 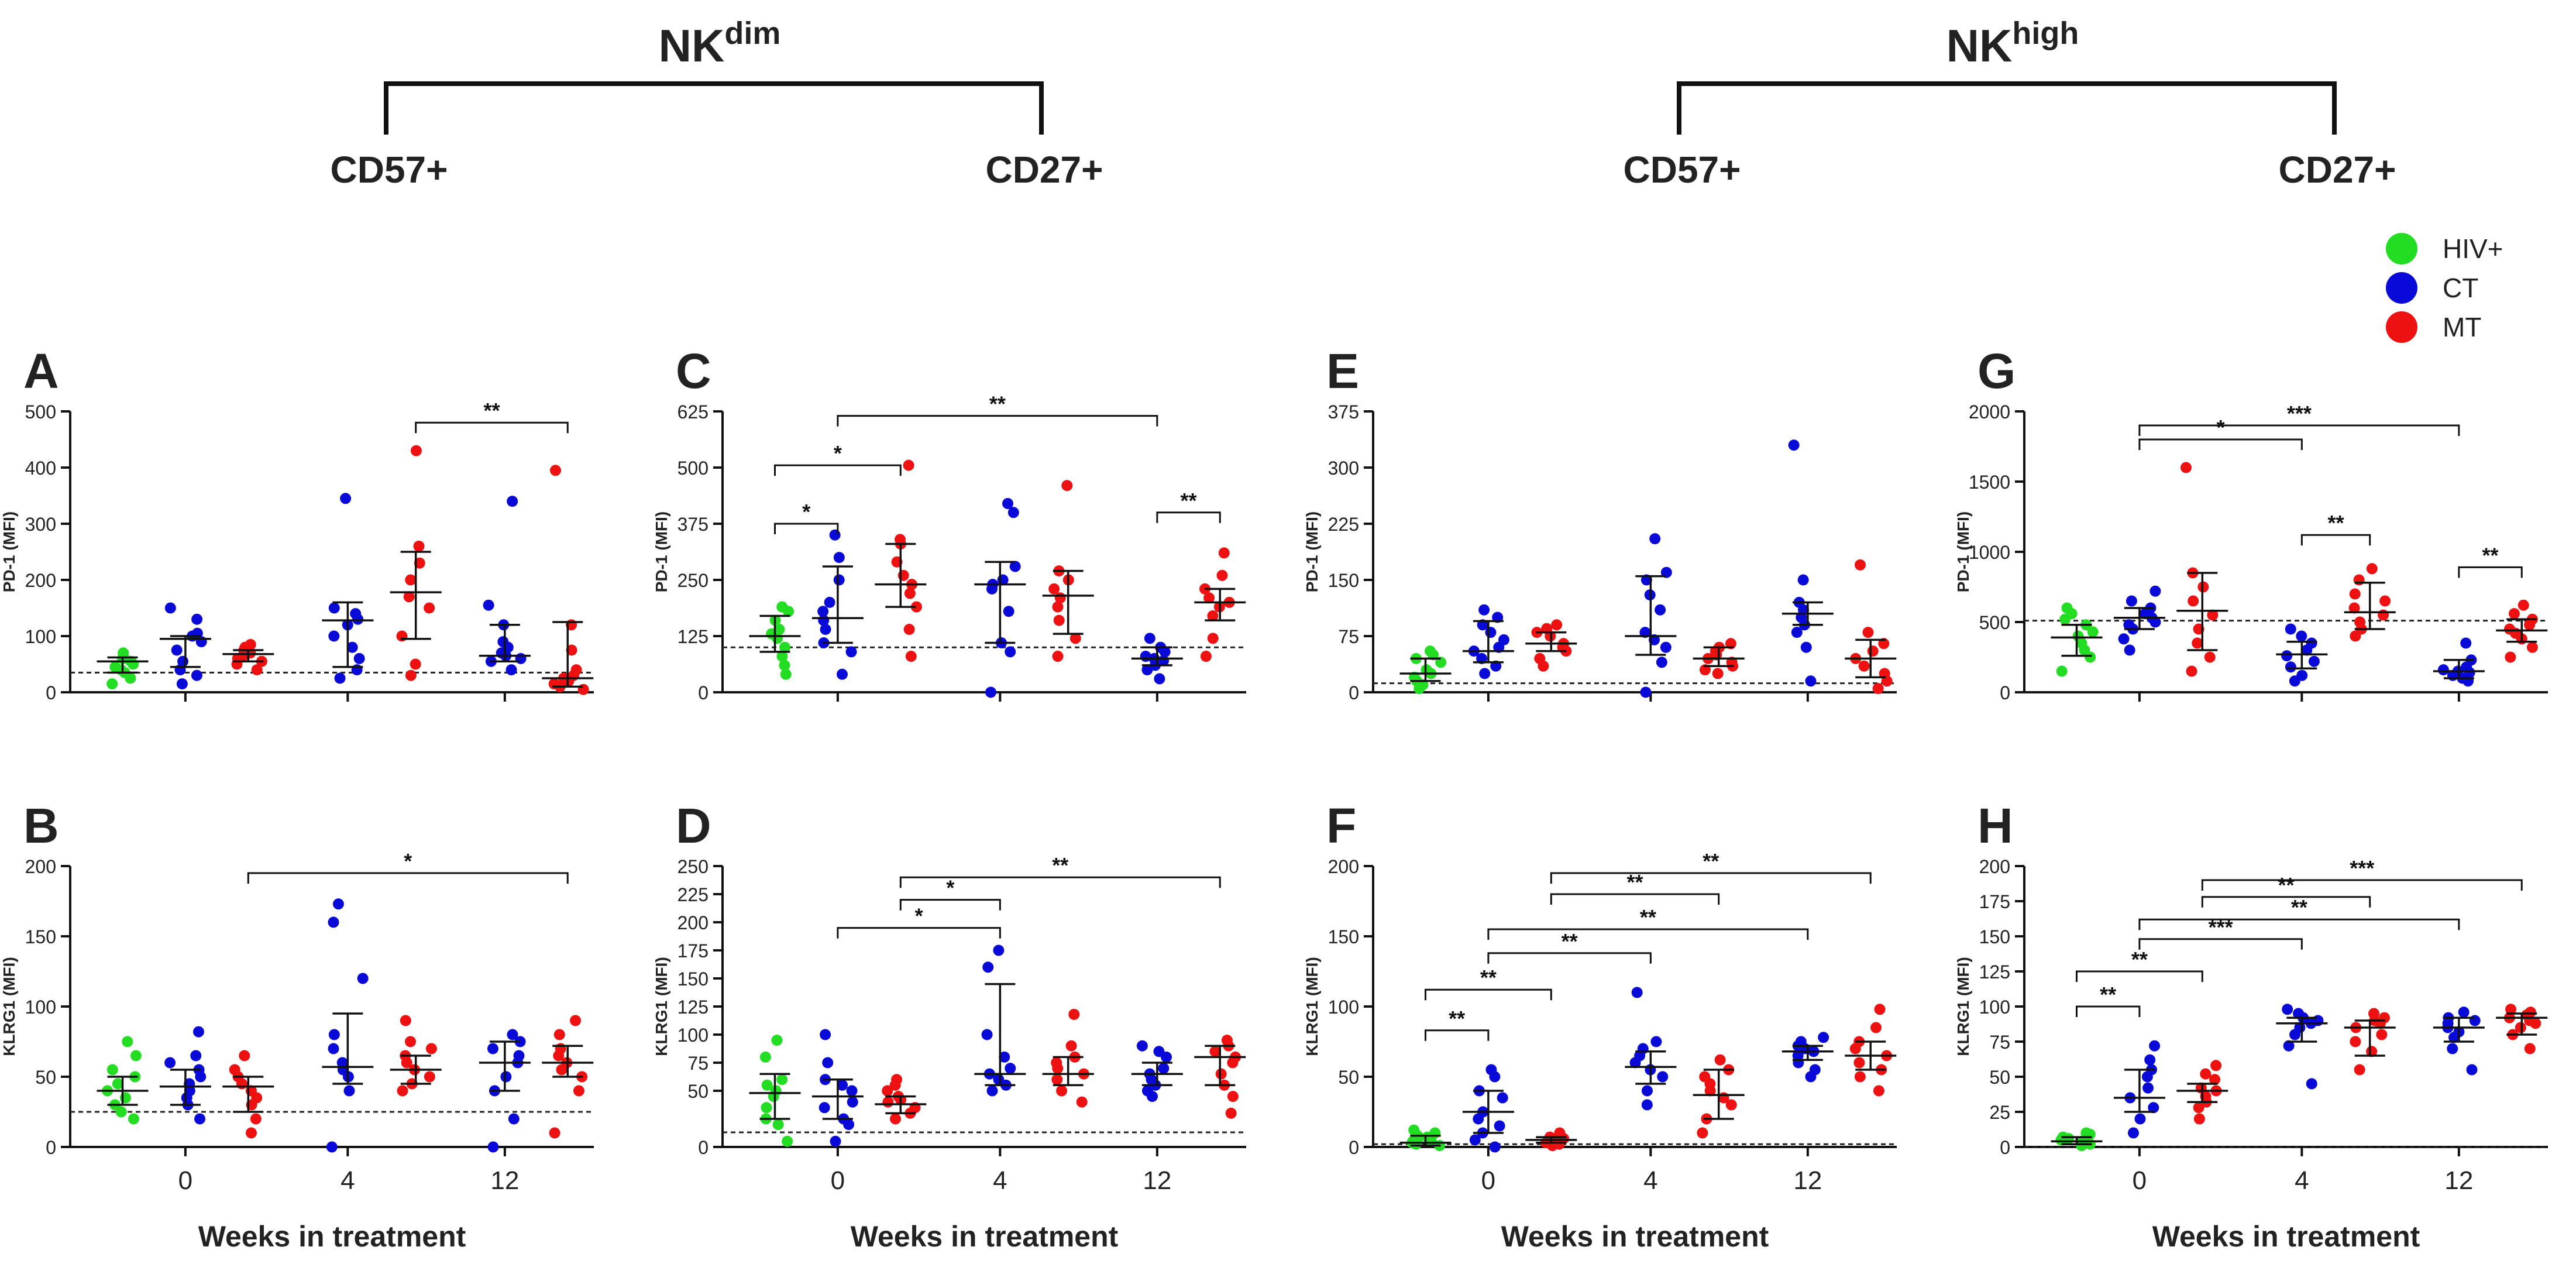 What do you see at coordinates (1711, 861) in the screenshot?
I see `bracket-label: **` at bounding box center [1711, 861].